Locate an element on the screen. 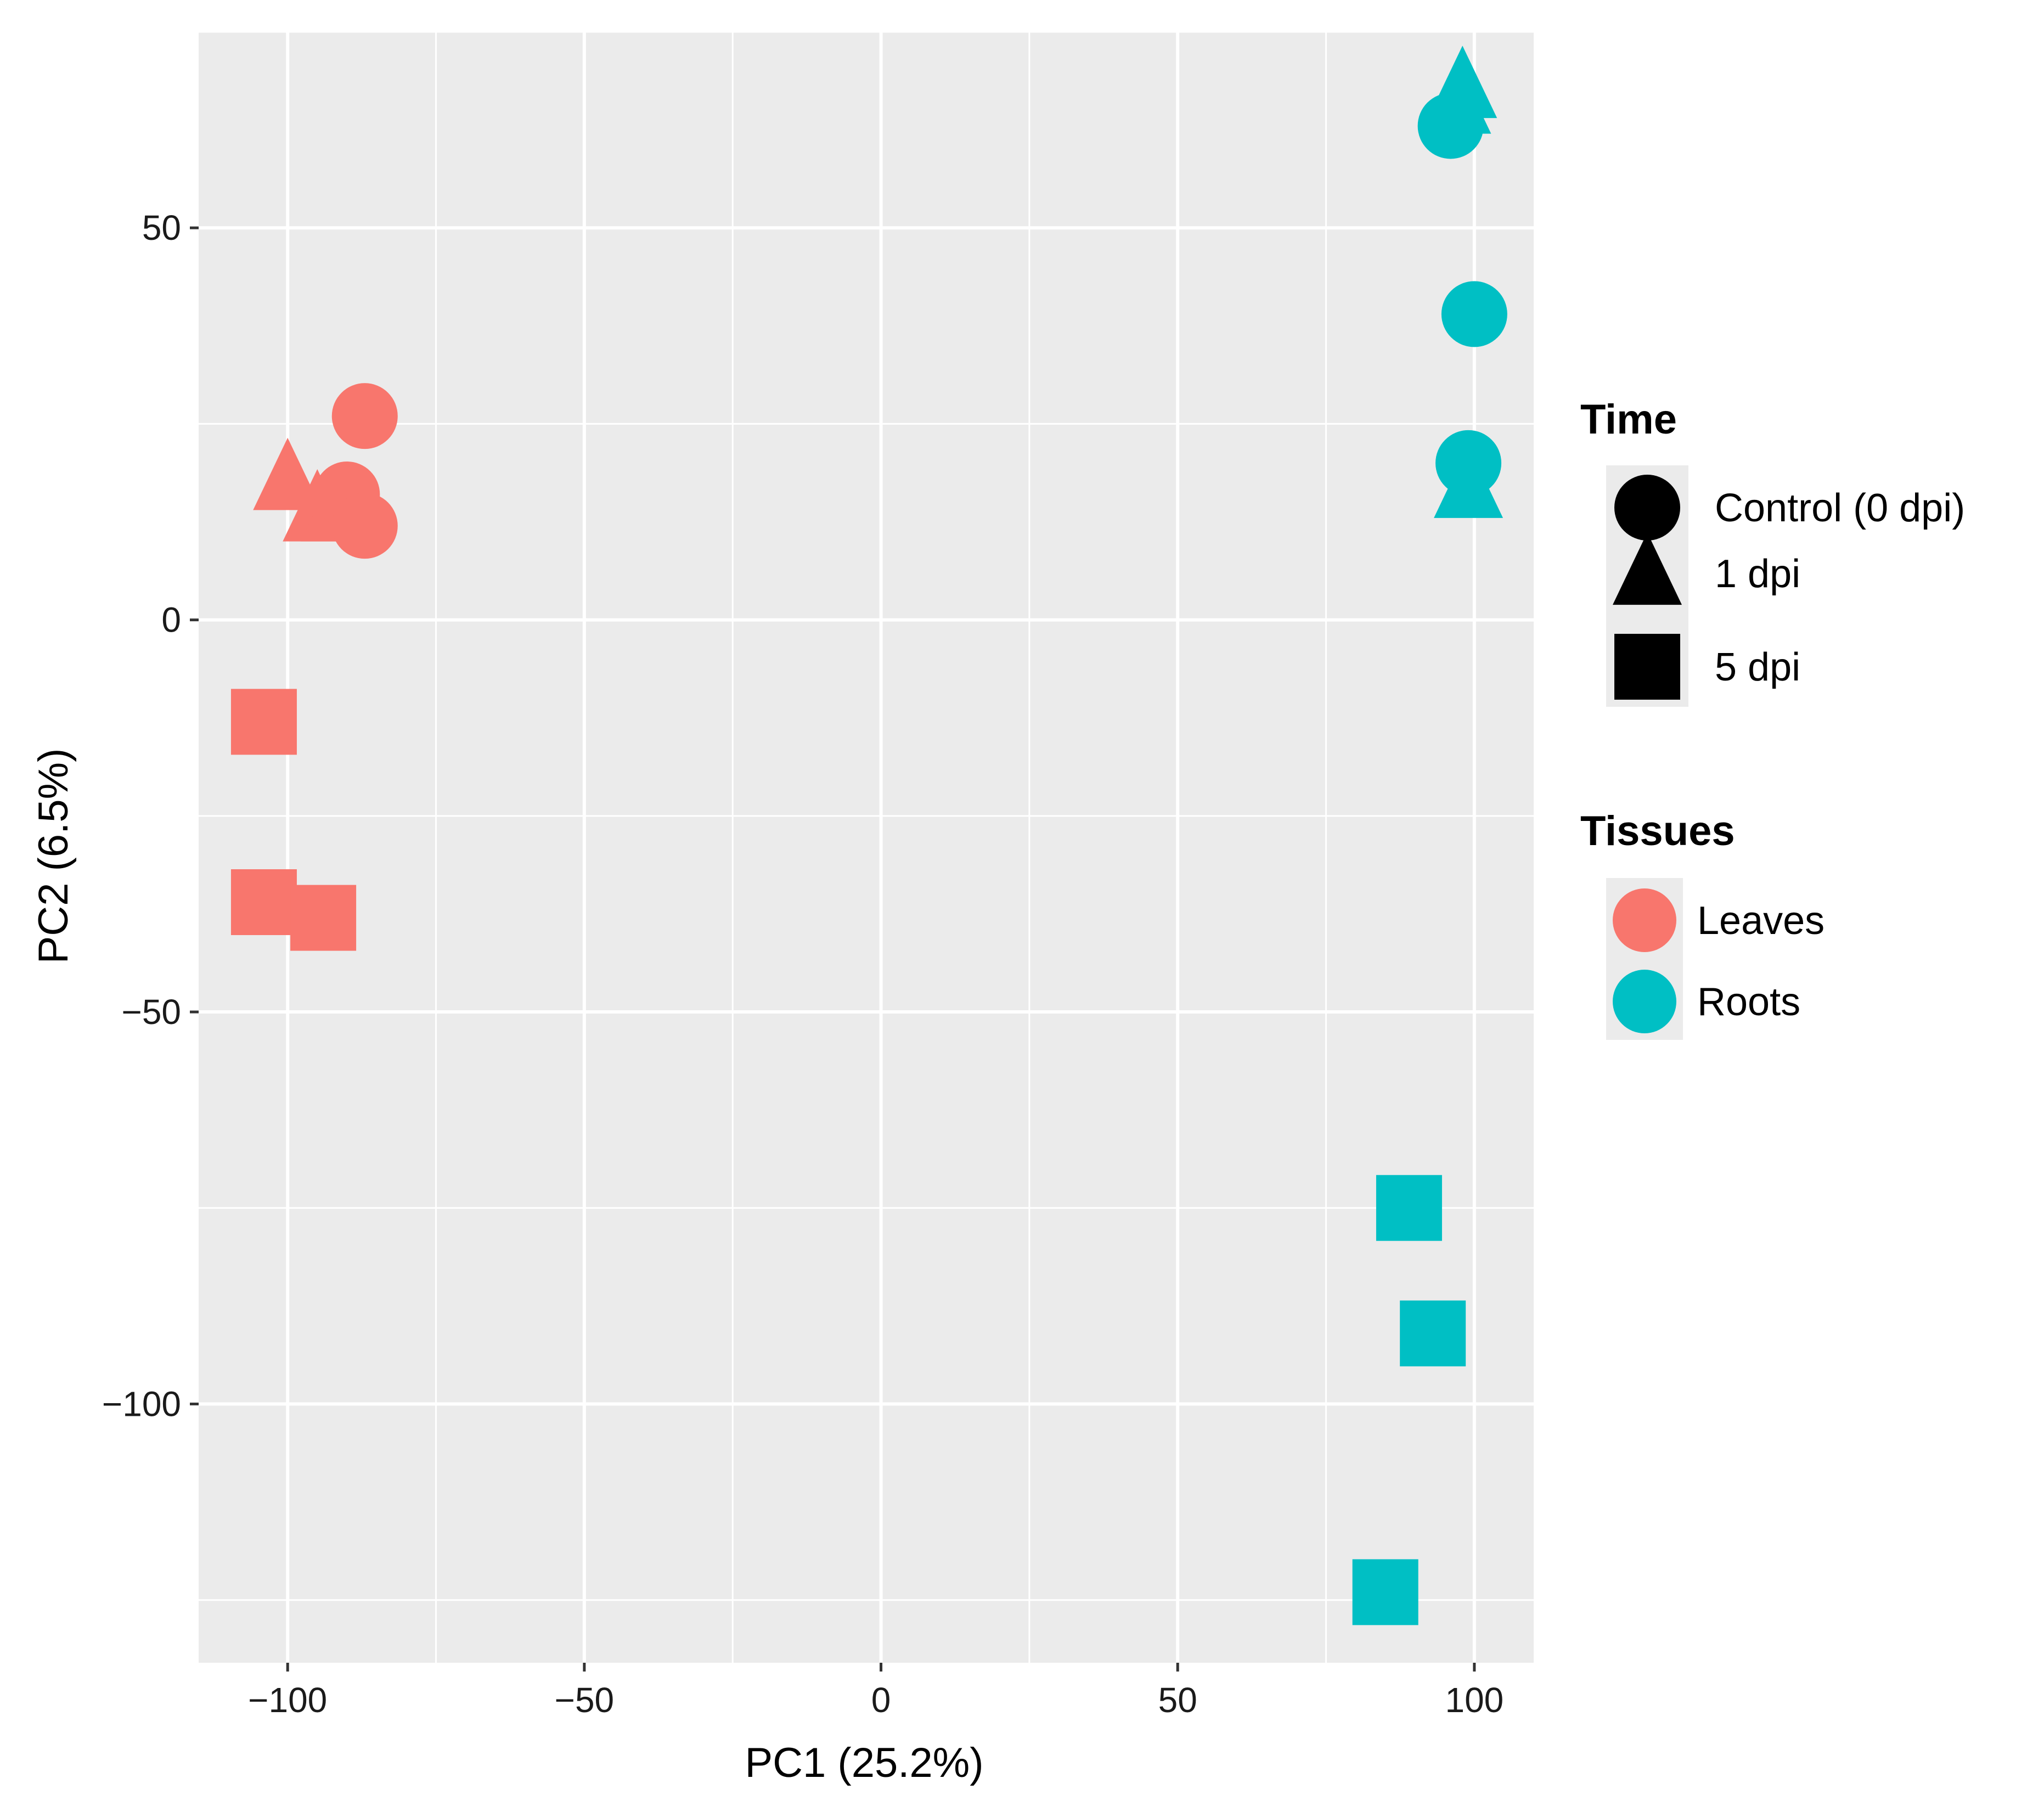 This screenshot has height=1812, width=2044. legend-tissues: Tissues Leaves Roots is located at coordinates (1702, 924).